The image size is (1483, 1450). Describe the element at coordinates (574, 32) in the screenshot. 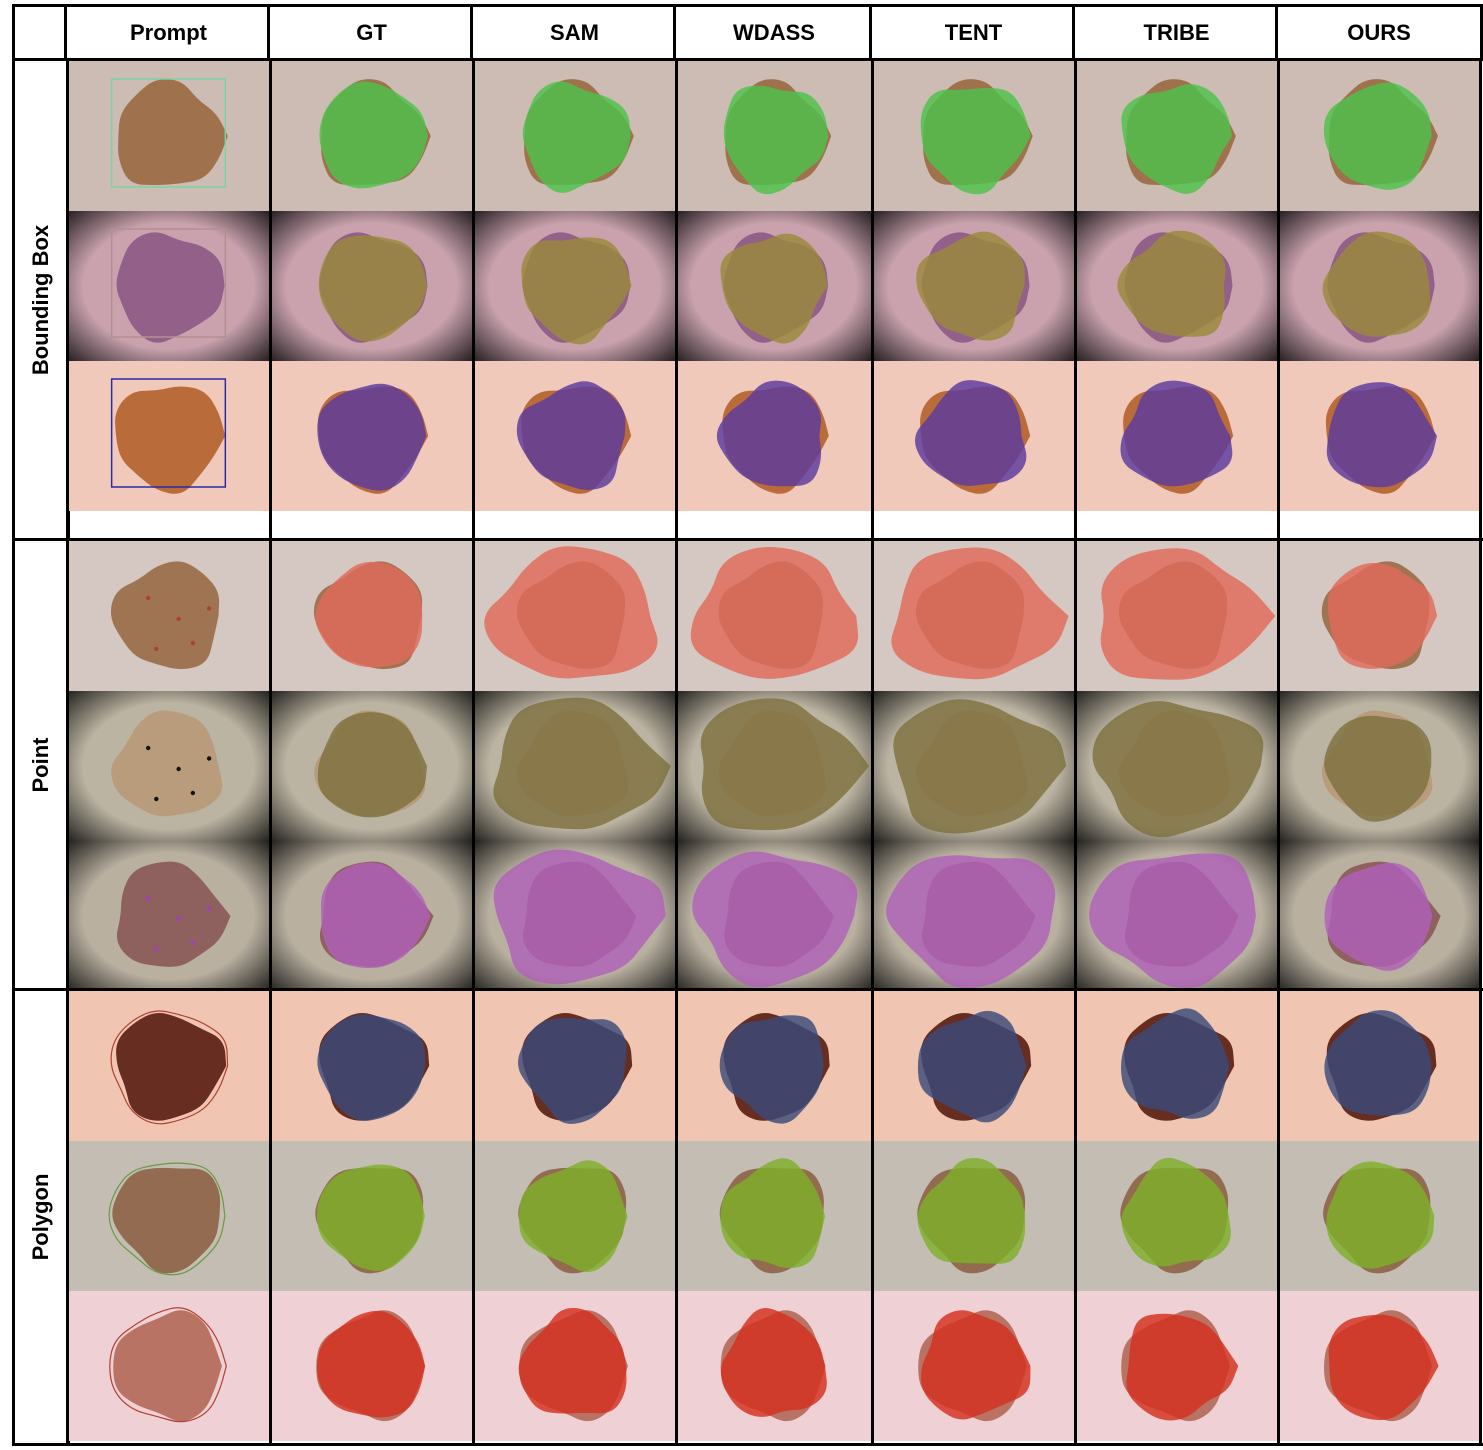

I see `column-header-sam: SAM` at that location.